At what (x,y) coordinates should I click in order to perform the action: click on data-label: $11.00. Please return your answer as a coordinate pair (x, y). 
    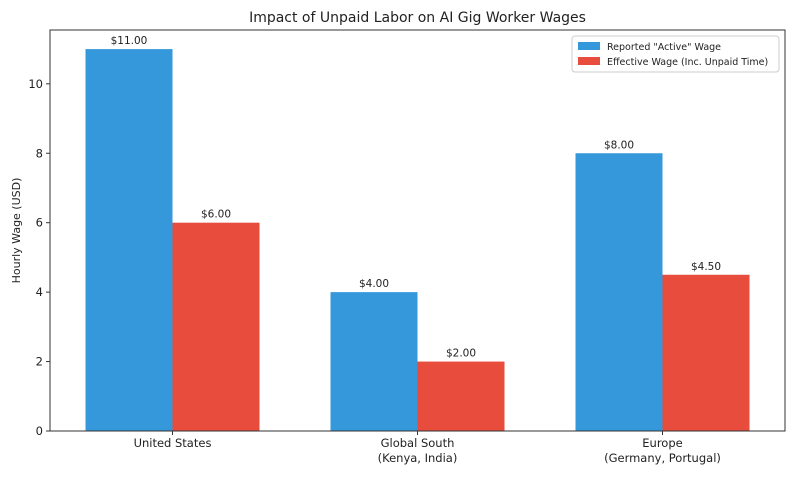
    Looking at the image, I should click on (129, 41).